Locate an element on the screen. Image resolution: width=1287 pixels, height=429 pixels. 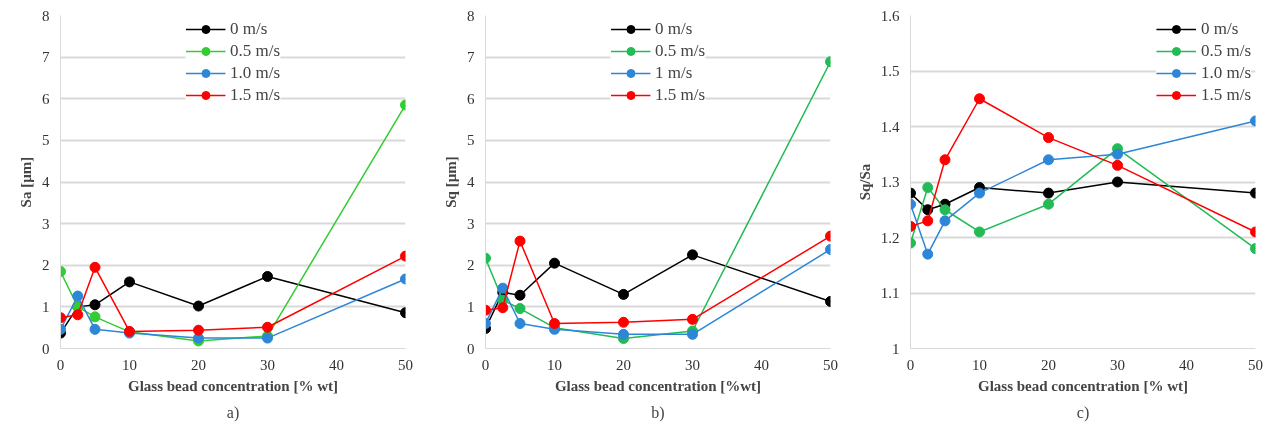
text: a) is located at coordinates (233, 412).